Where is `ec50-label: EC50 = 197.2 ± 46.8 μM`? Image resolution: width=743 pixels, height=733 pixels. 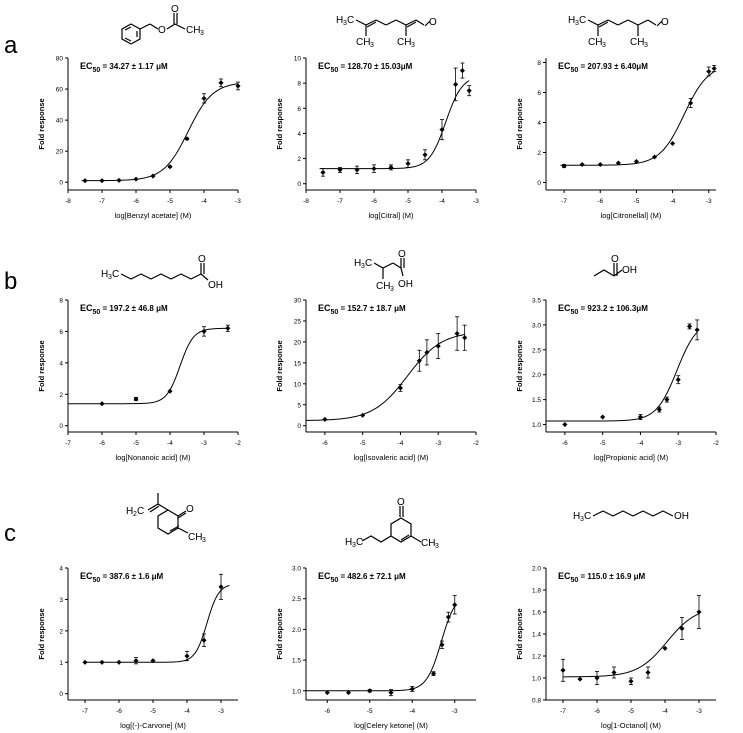
ec50-label: EC50 = 197.2 ± 46.8 μM is located at coordinates (124, 309).